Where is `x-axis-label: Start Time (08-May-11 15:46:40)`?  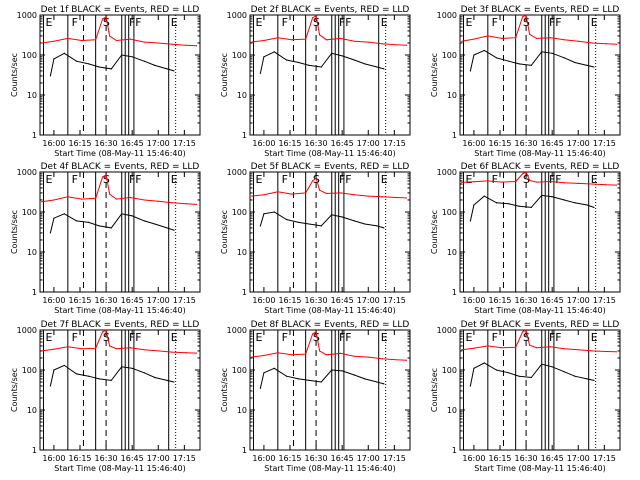 x-axis-label: Start Time (08-May-11 15:46:40) is located at coordinates (119, 310).